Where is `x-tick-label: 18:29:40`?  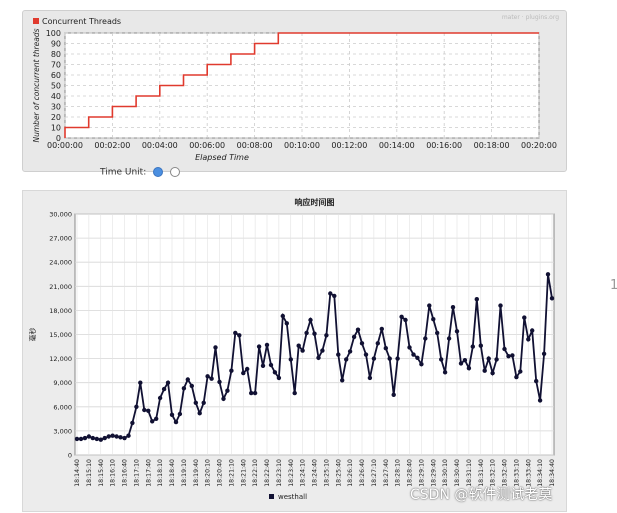 x-tick-label: 18:29:40 is located at coordinates (433, 473).